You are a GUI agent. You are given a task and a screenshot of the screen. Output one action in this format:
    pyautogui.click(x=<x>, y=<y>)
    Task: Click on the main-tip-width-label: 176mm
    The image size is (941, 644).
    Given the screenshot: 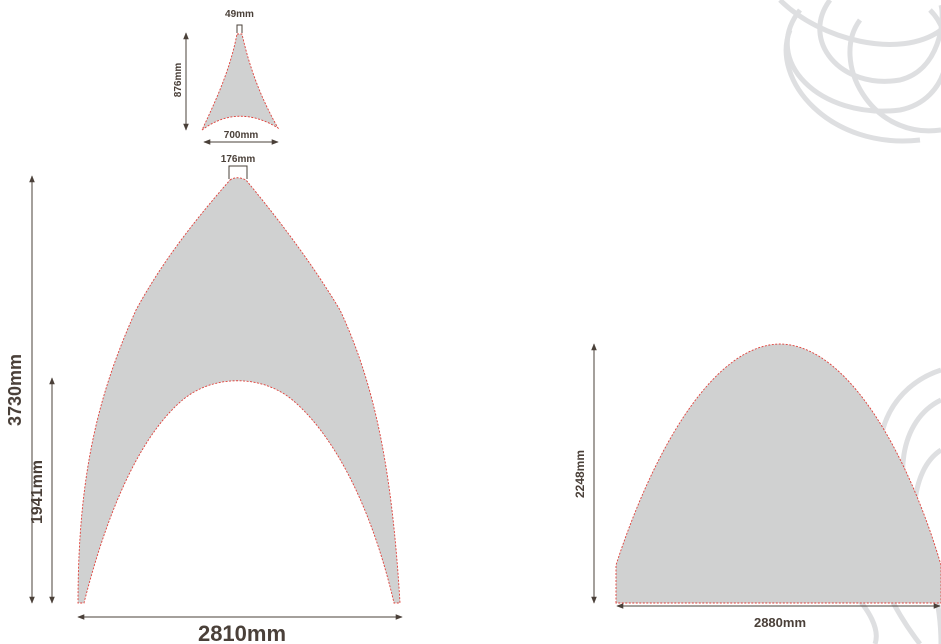 What is the action you would take?
    pyautogui.click(x=238, y=159)
    